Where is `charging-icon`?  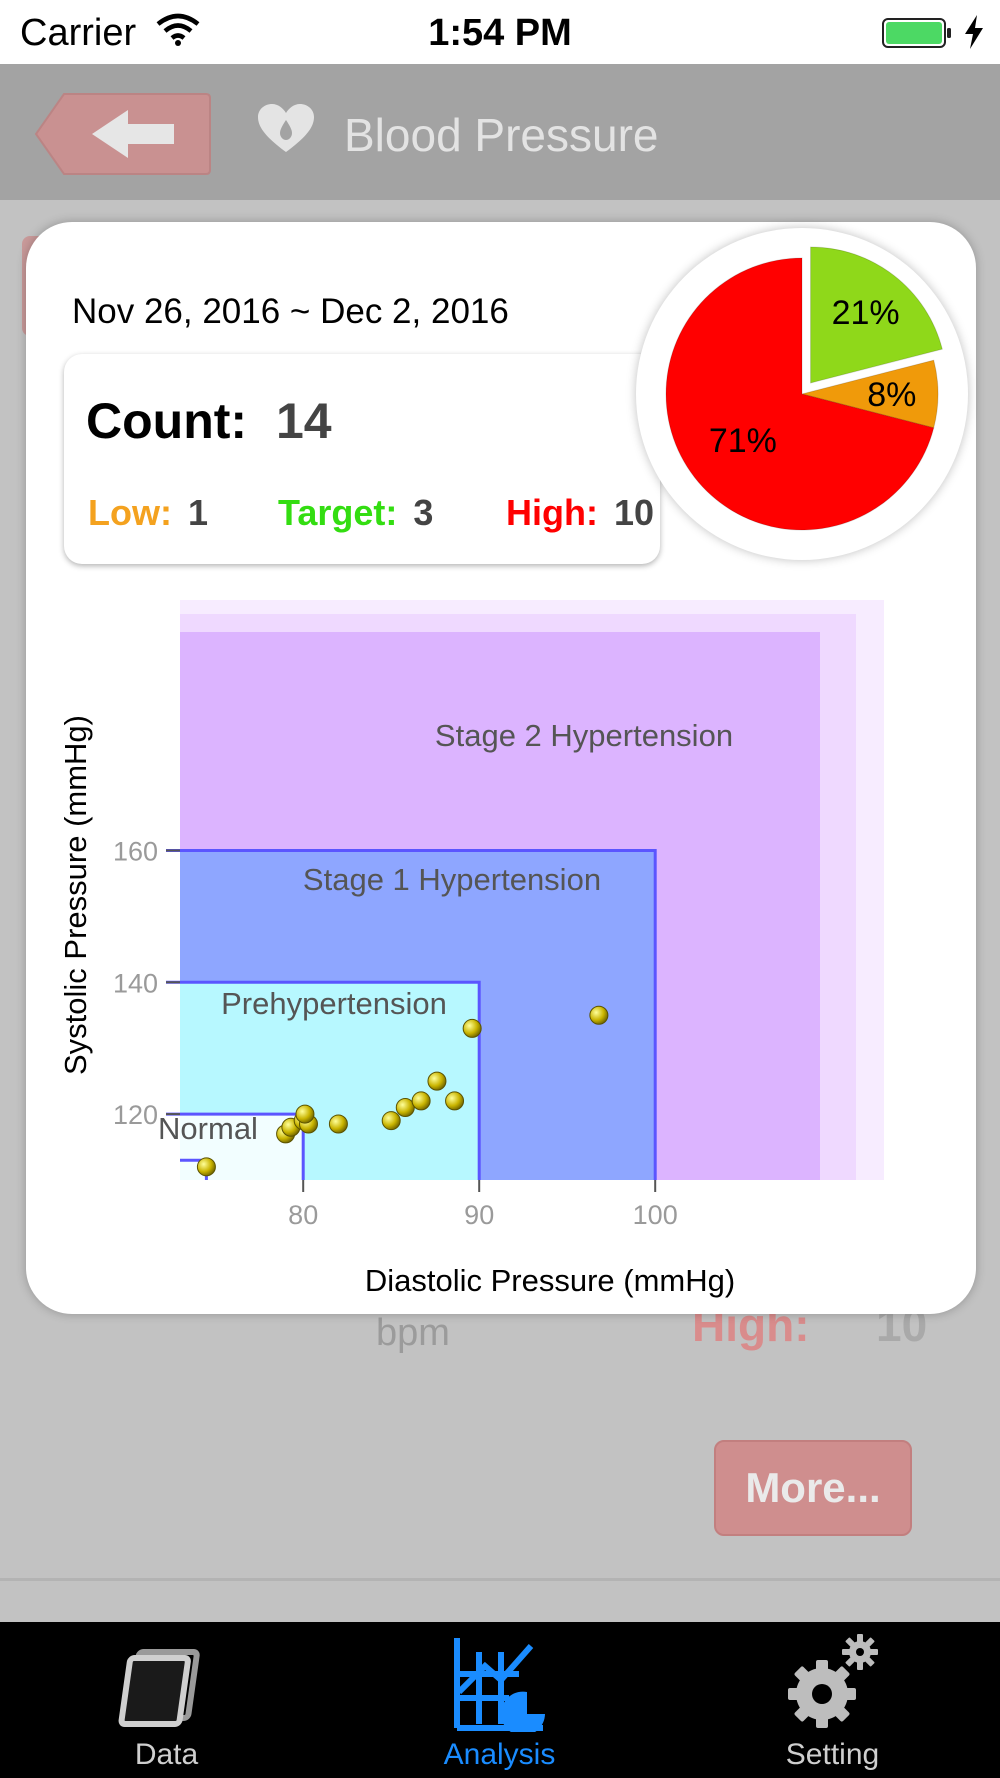
charging-icon is located at coordinates (974, 32).